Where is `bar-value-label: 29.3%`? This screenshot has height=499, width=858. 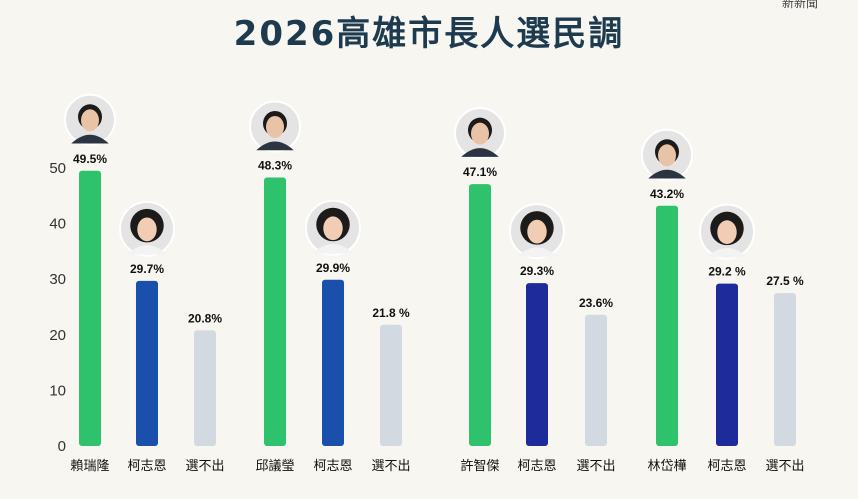
bar-value-label: 29.3% is located at coordinates (537, 271).